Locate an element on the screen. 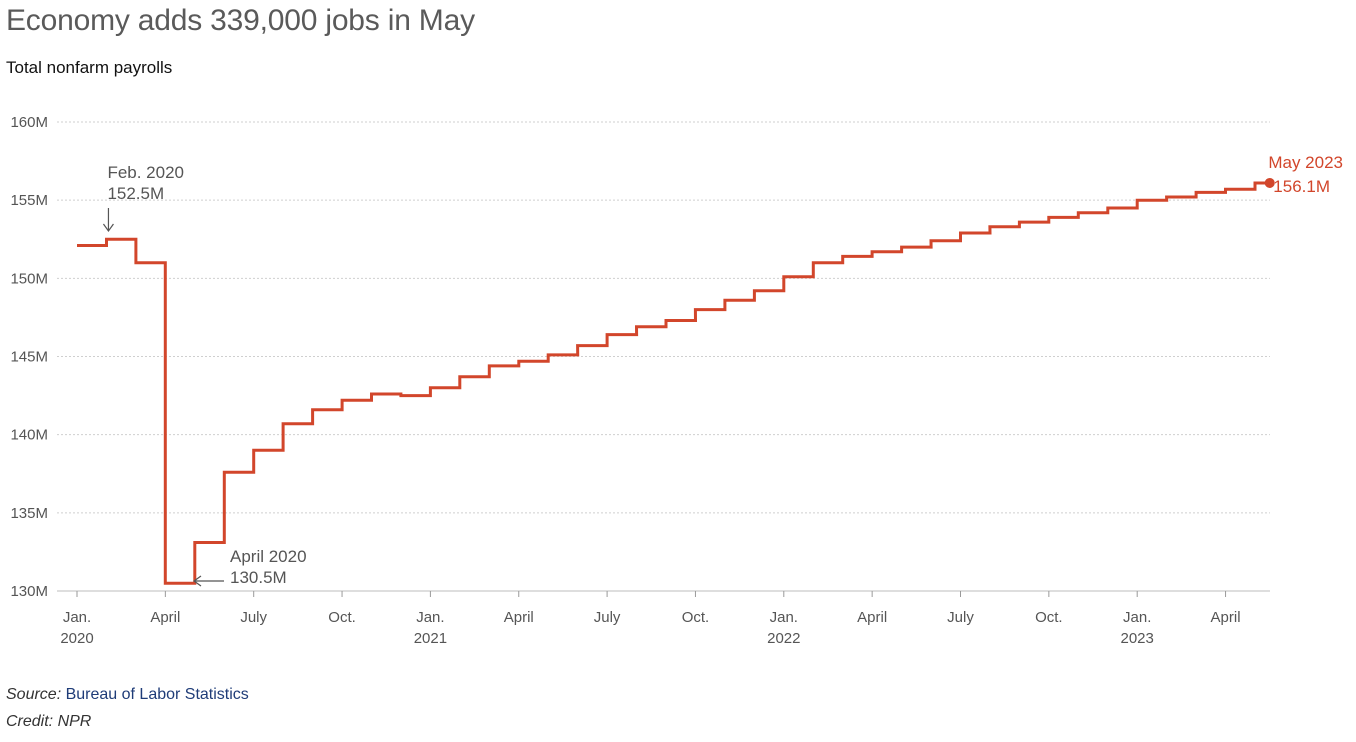 The width and height of the screenshot is (1356, 742). x-tick-year-2023-01: 2023 is located at coordinates (1137, 638).